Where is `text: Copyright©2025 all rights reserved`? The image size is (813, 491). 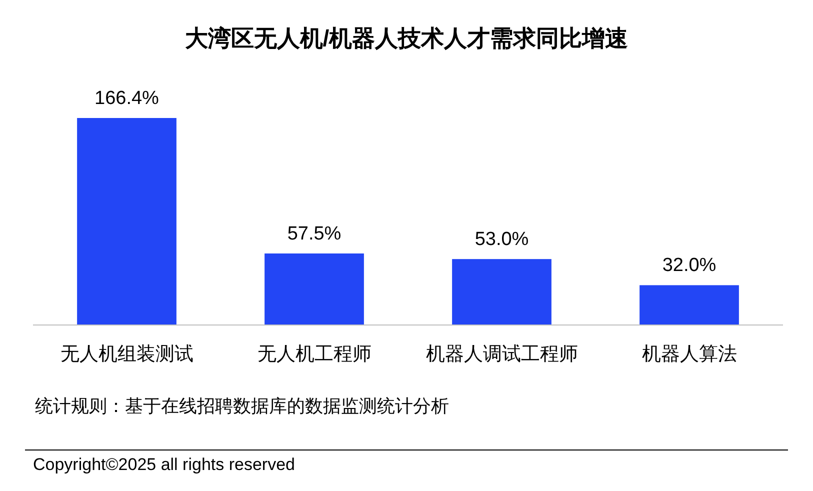
text: Copyright©2025 all rights reserved is located at coordinates (164, 464).